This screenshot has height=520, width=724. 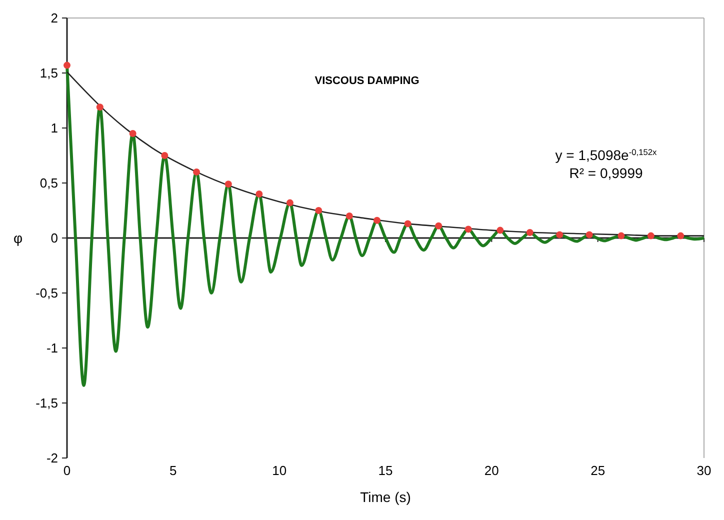 I want to click on annotation: R² = 0,9999, so click(x=606, y=173).